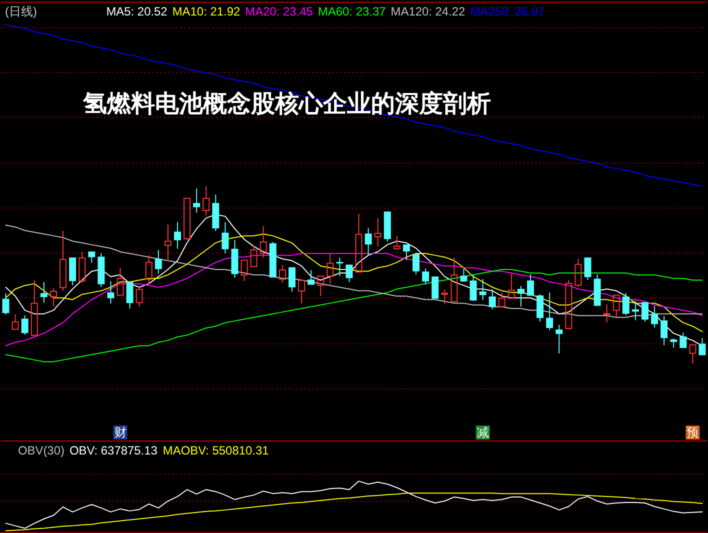  What do you see at coordinates (352, 11) in the screenshot?
I see `text: MA60: 23.37` at bounding box center [352, 11].